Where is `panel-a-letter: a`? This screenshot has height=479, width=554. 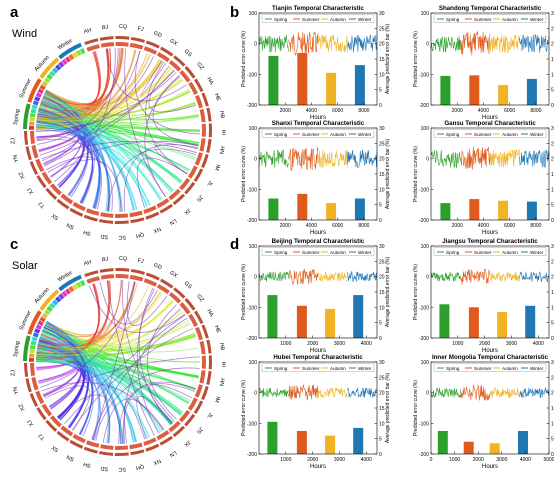 panel-a-letter: a is located at coordinates (14, 12).